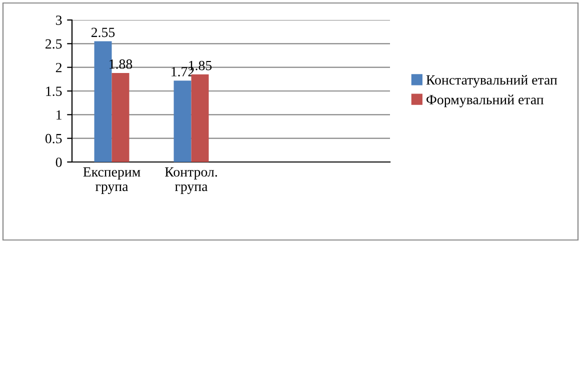  I want to click on legend-label: Констатувальний етап, so click(492, 81).